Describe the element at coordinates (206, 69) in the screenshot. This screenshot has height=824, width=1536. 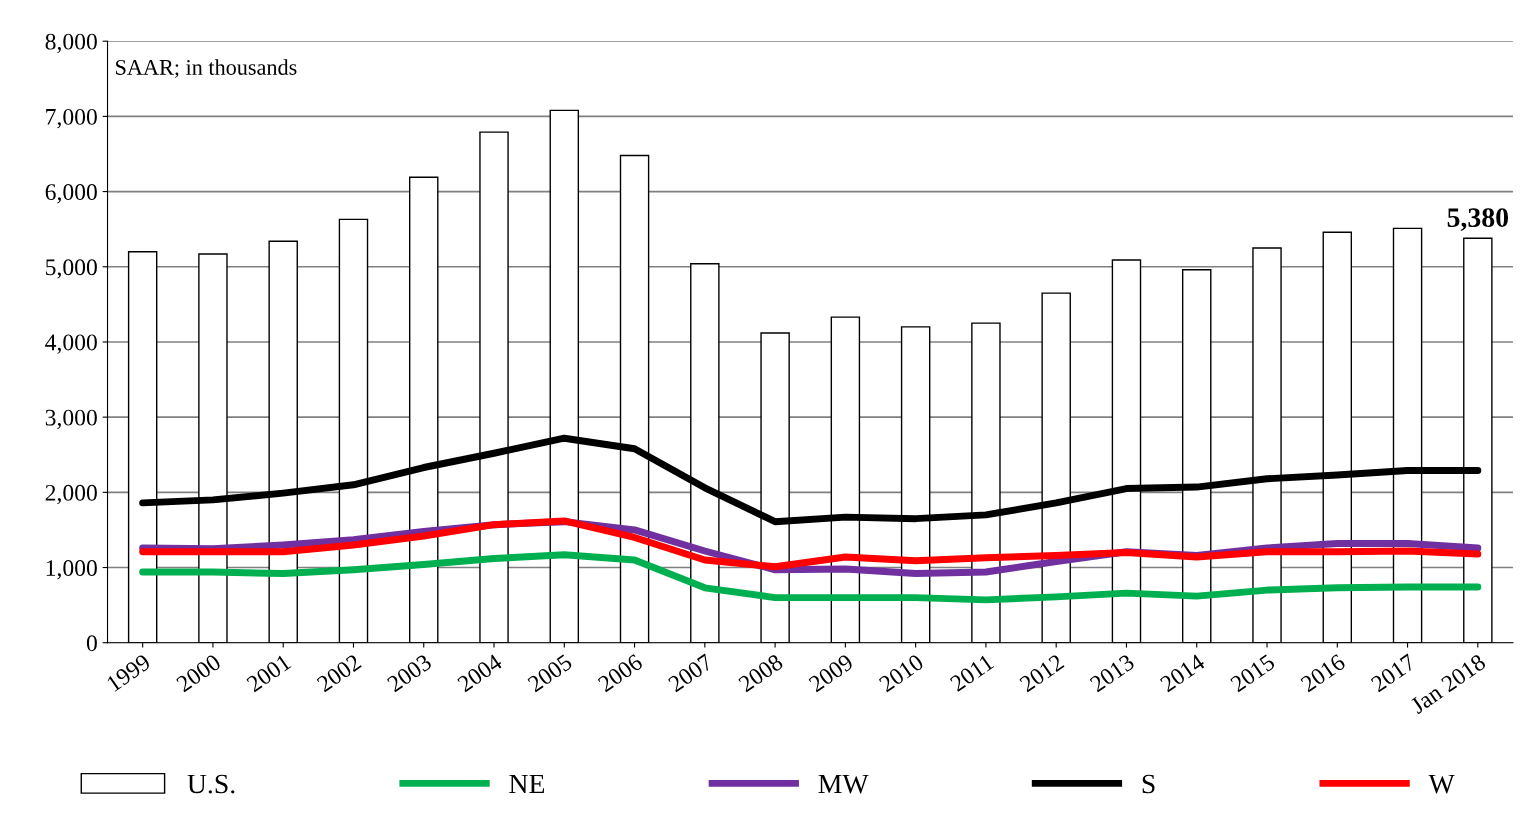
I see `annotation: SAAR; in thousands` at that location.